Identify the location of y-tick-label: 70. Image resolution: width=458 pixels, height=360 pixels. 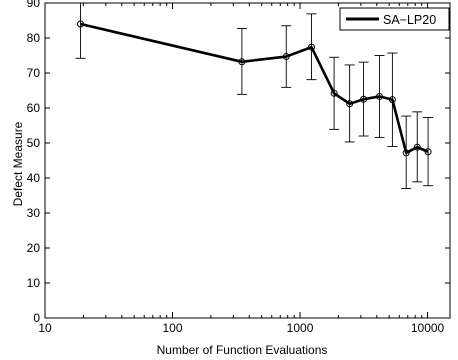
(34, 73).